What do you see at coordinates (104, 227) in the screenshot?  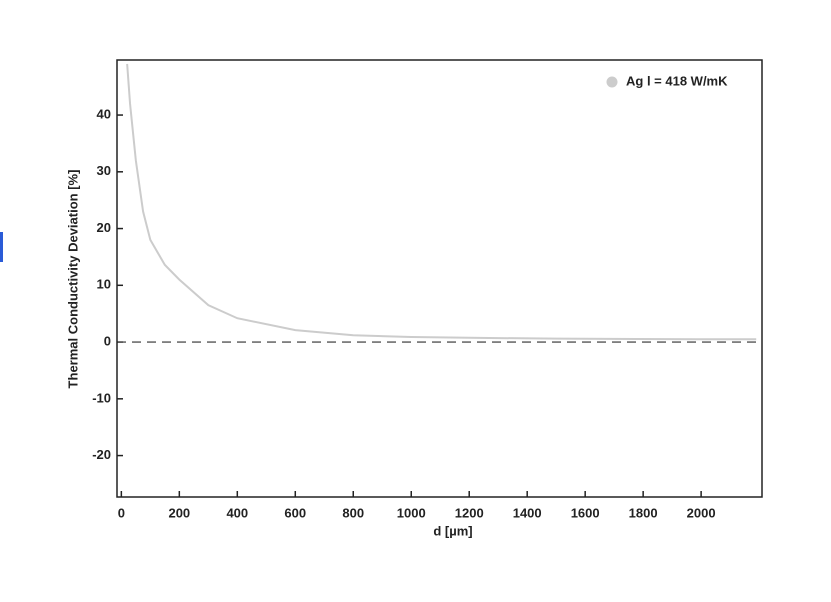 I see `y-tick-label: 20` at bounding box center [104, 227].